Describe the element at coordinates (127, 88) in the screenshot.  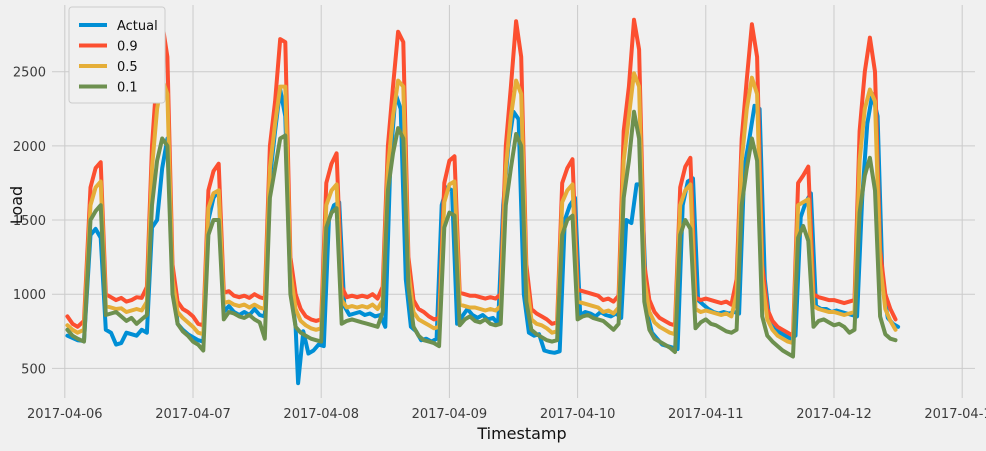
I see `legend-label: 0.1` at that location.